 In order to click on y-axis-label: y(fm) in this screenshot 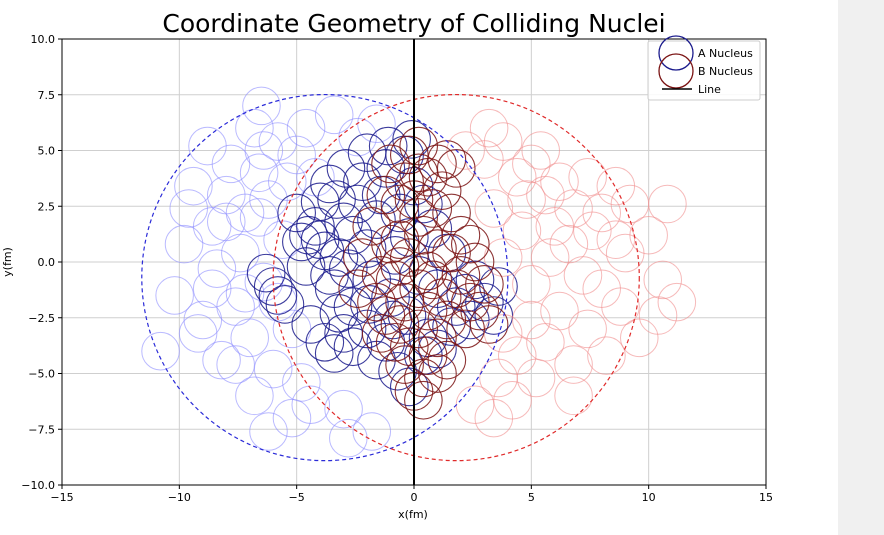, I will do `click(7, 262)`.